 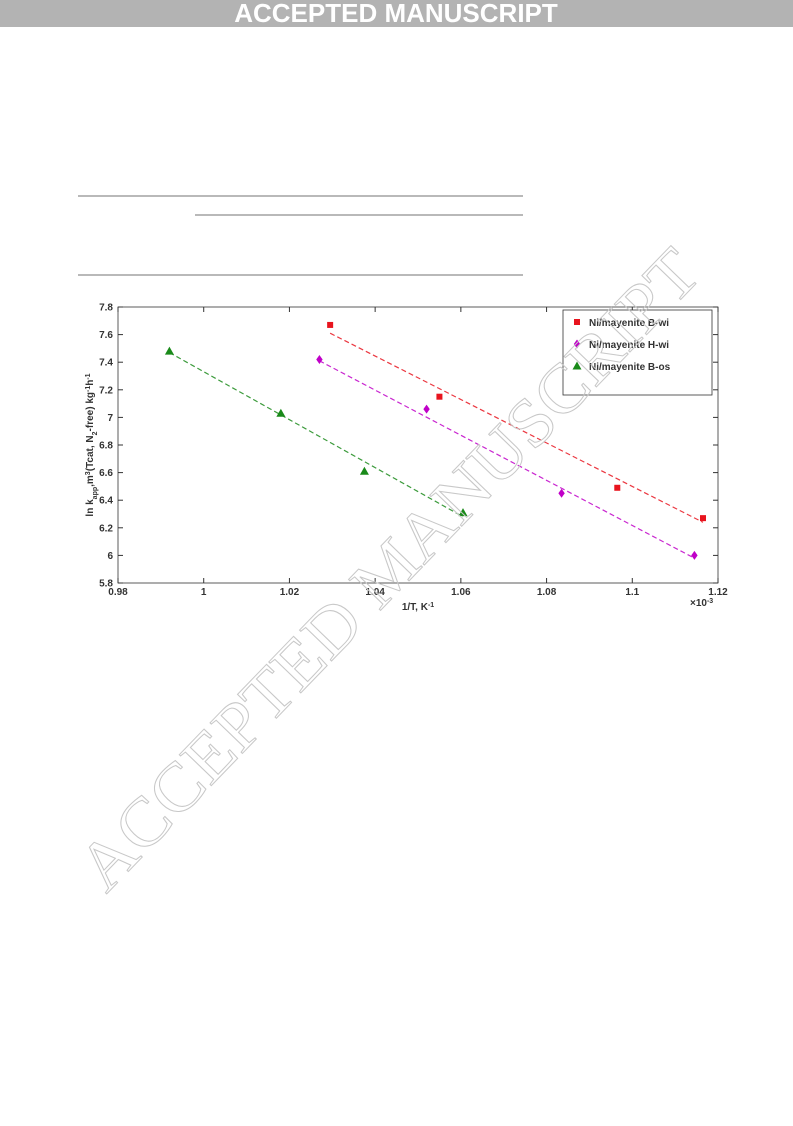 What do you see at coordinates (95, 493) in the screenshot?
I see `y-axis-label-part: app` at bounding box center [95, 493].